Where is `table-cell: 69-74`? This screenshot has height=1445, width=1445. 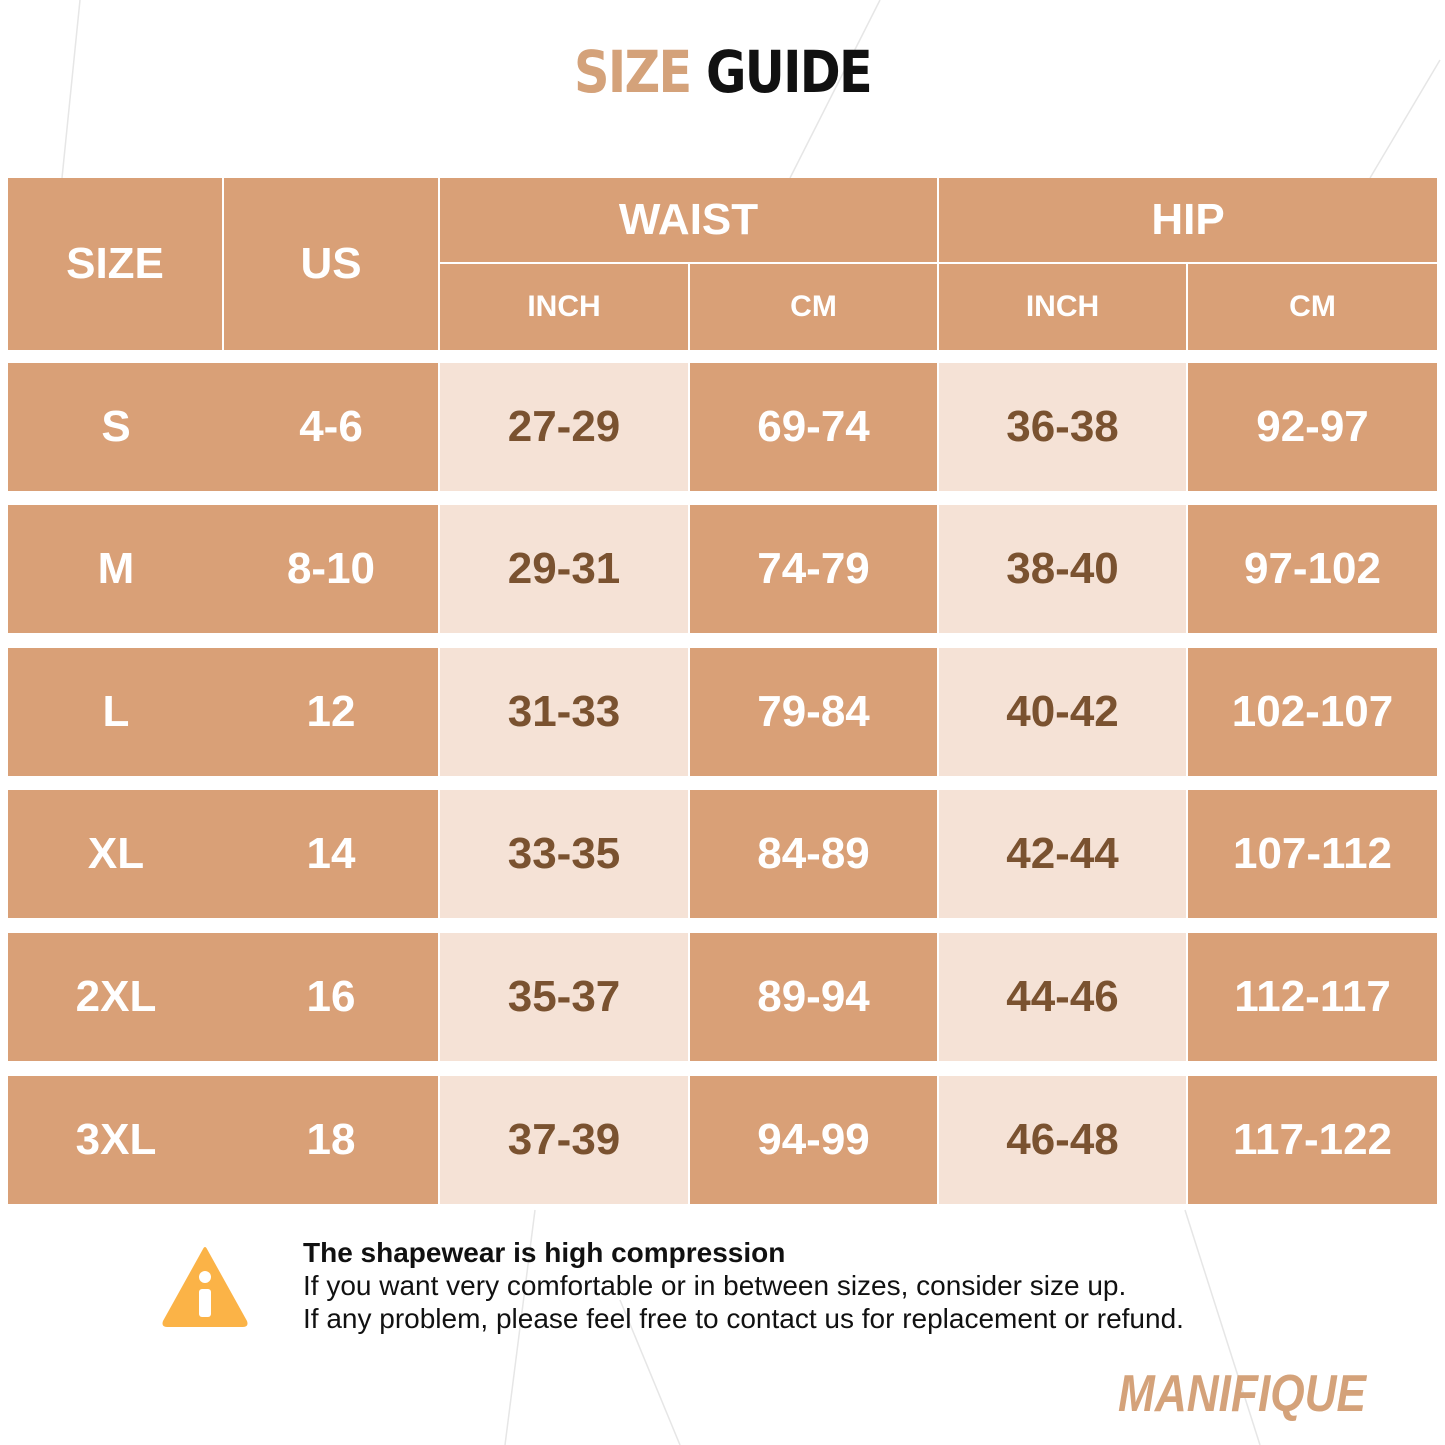 table-cell: 69-74 is located at coordinates (813, 427).